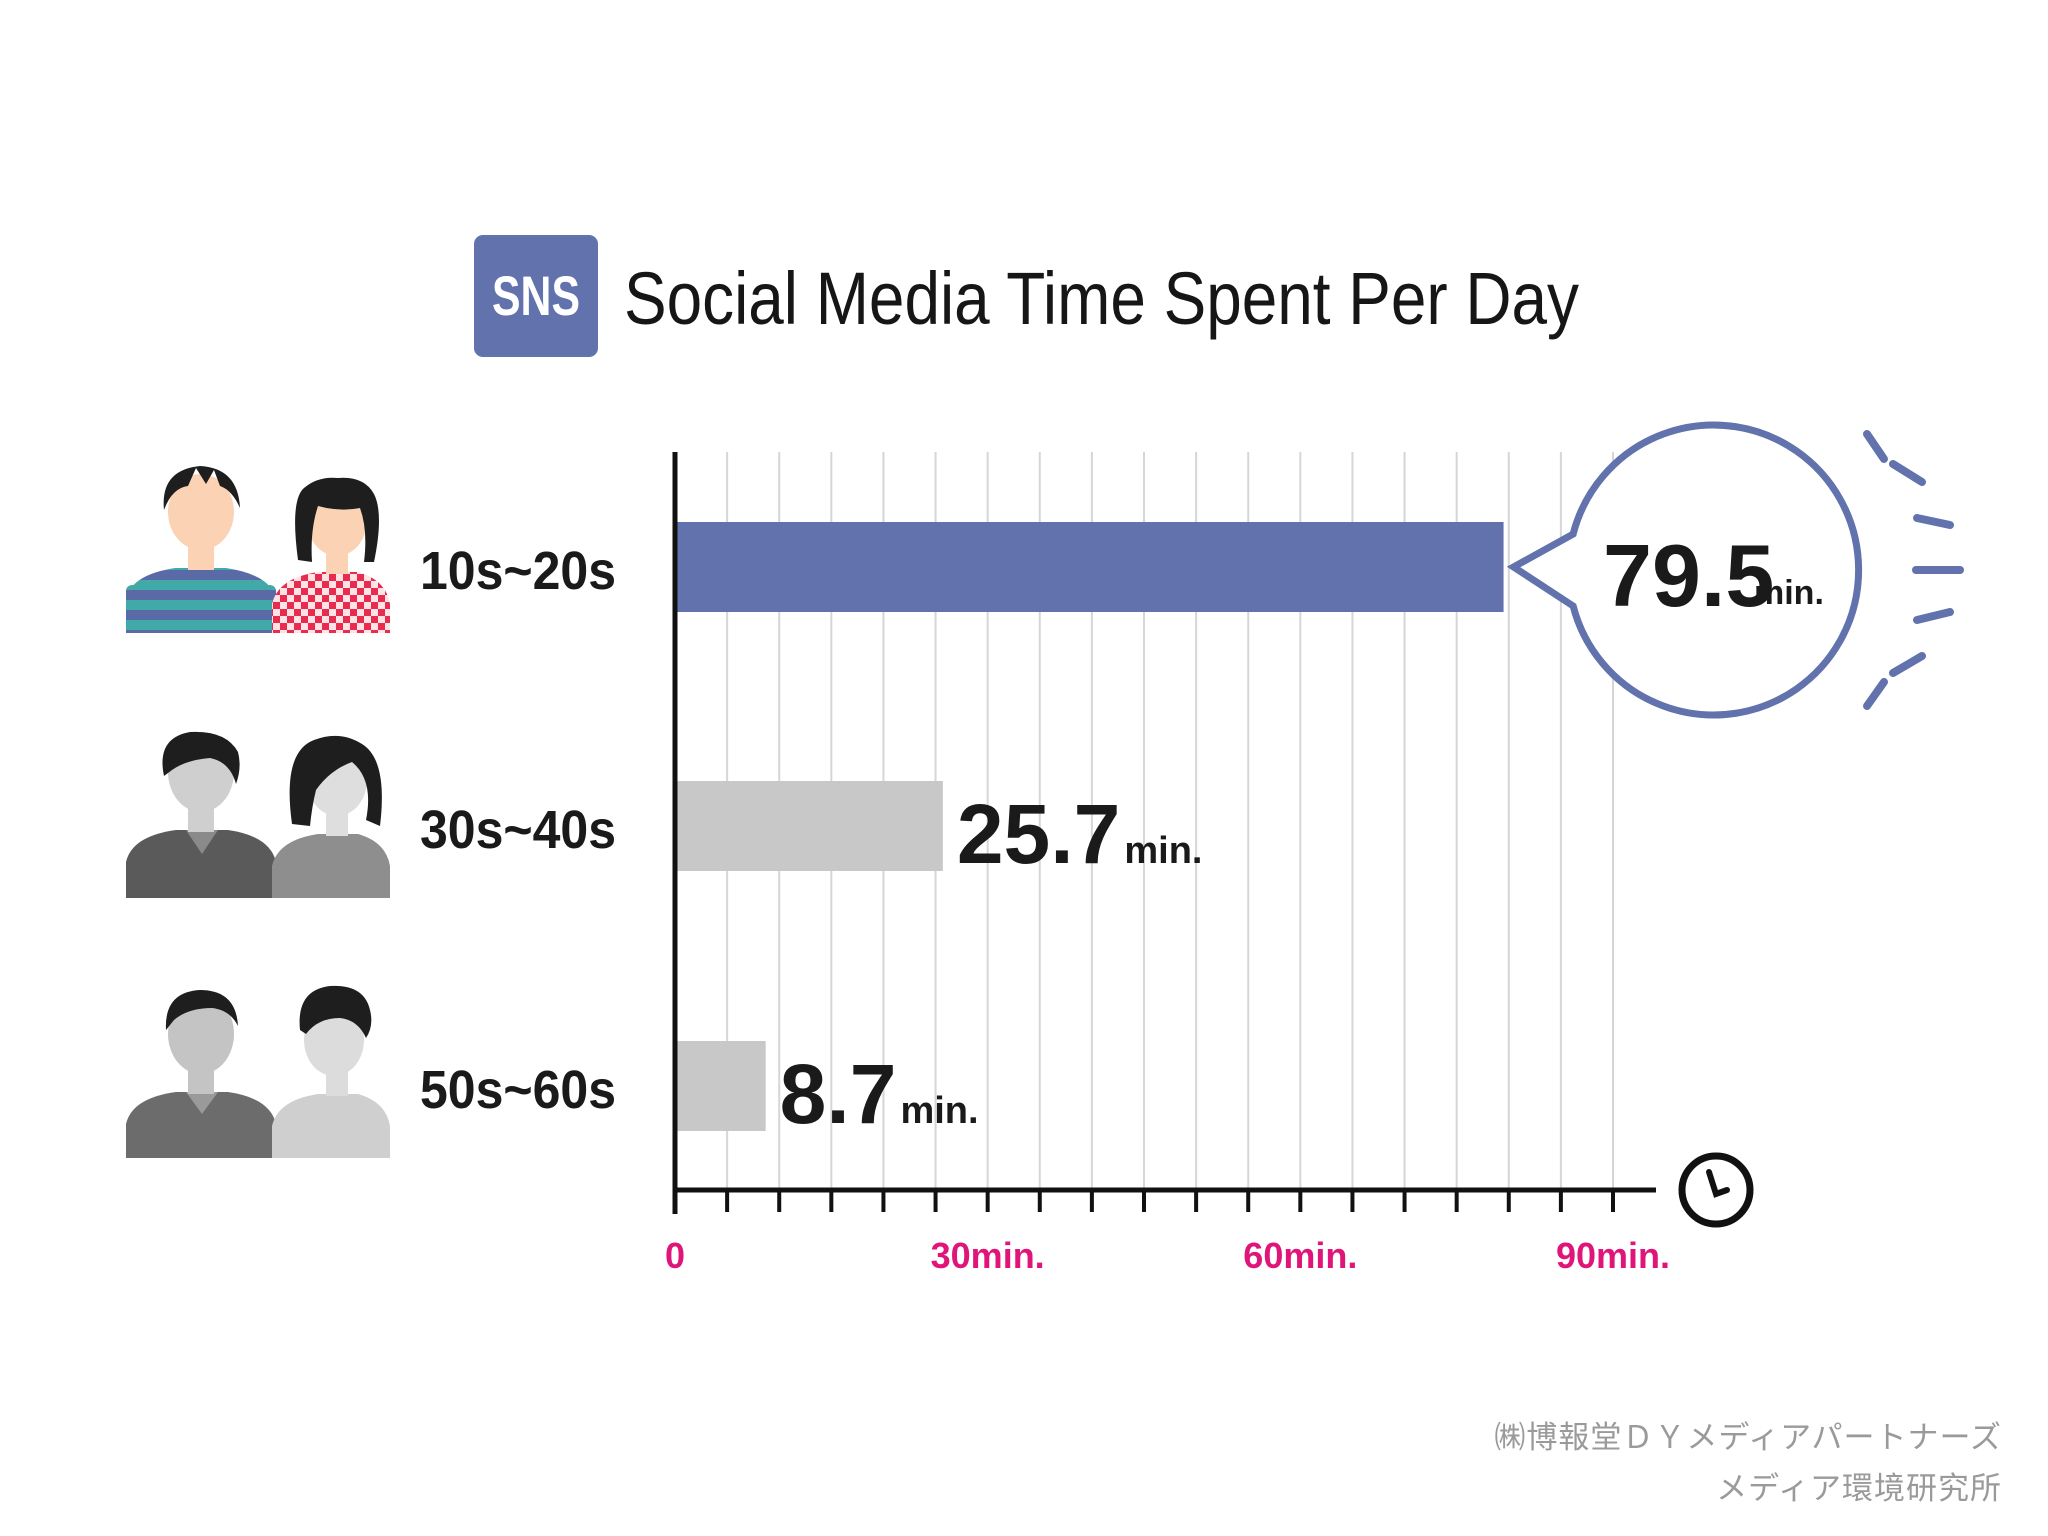 The width and height of the screenshot is (2048, 1536). What do you see at coordinates (518, 1090) in the screenshot?
I see `category-label: 50s~60s` at bounding box center [518, 1090].